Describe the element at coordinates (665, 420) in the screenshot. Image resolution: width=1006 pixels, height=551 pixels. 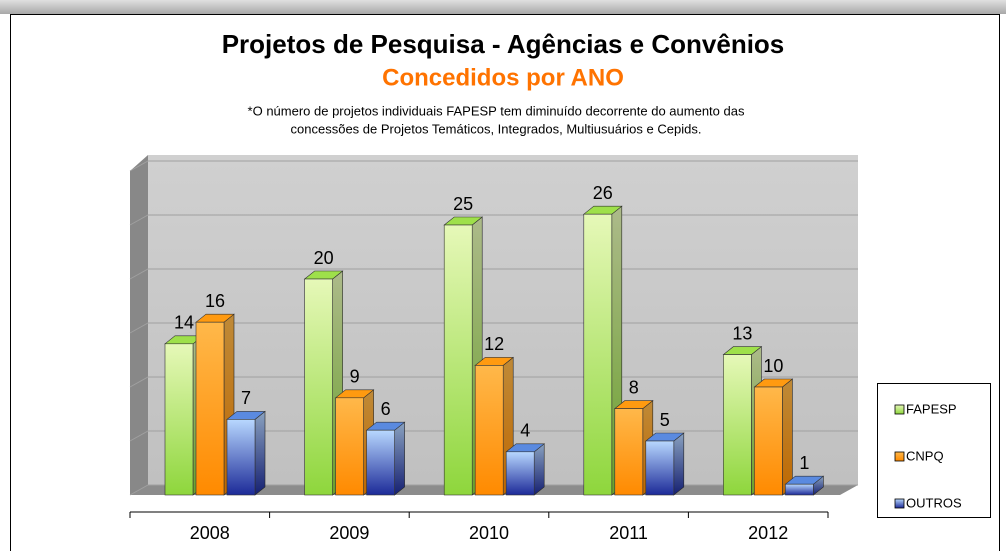
I see `value-label: 5` at that location.